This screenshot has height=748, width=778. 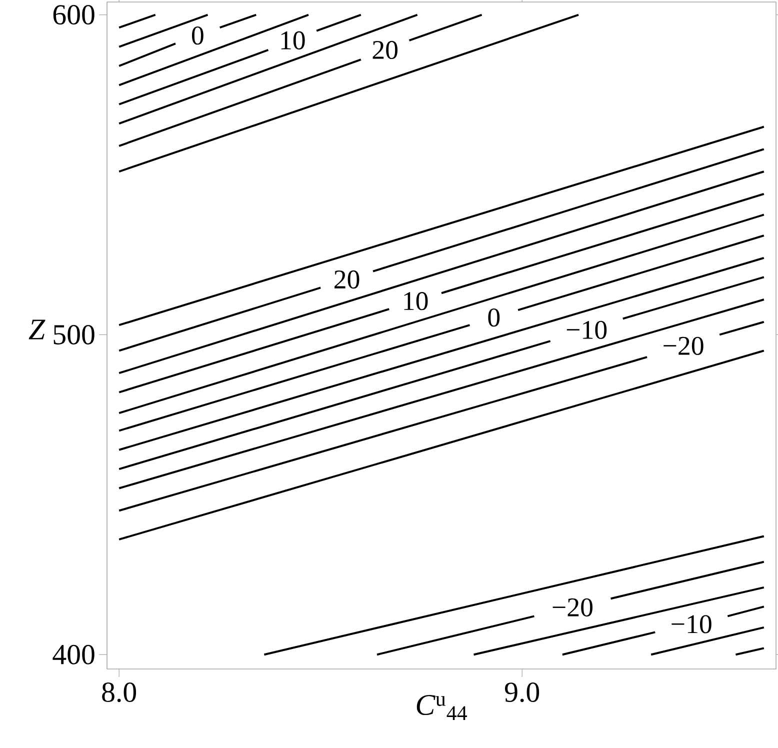 I want to click on y-tick-label: 600, so click(x=73, y=15).